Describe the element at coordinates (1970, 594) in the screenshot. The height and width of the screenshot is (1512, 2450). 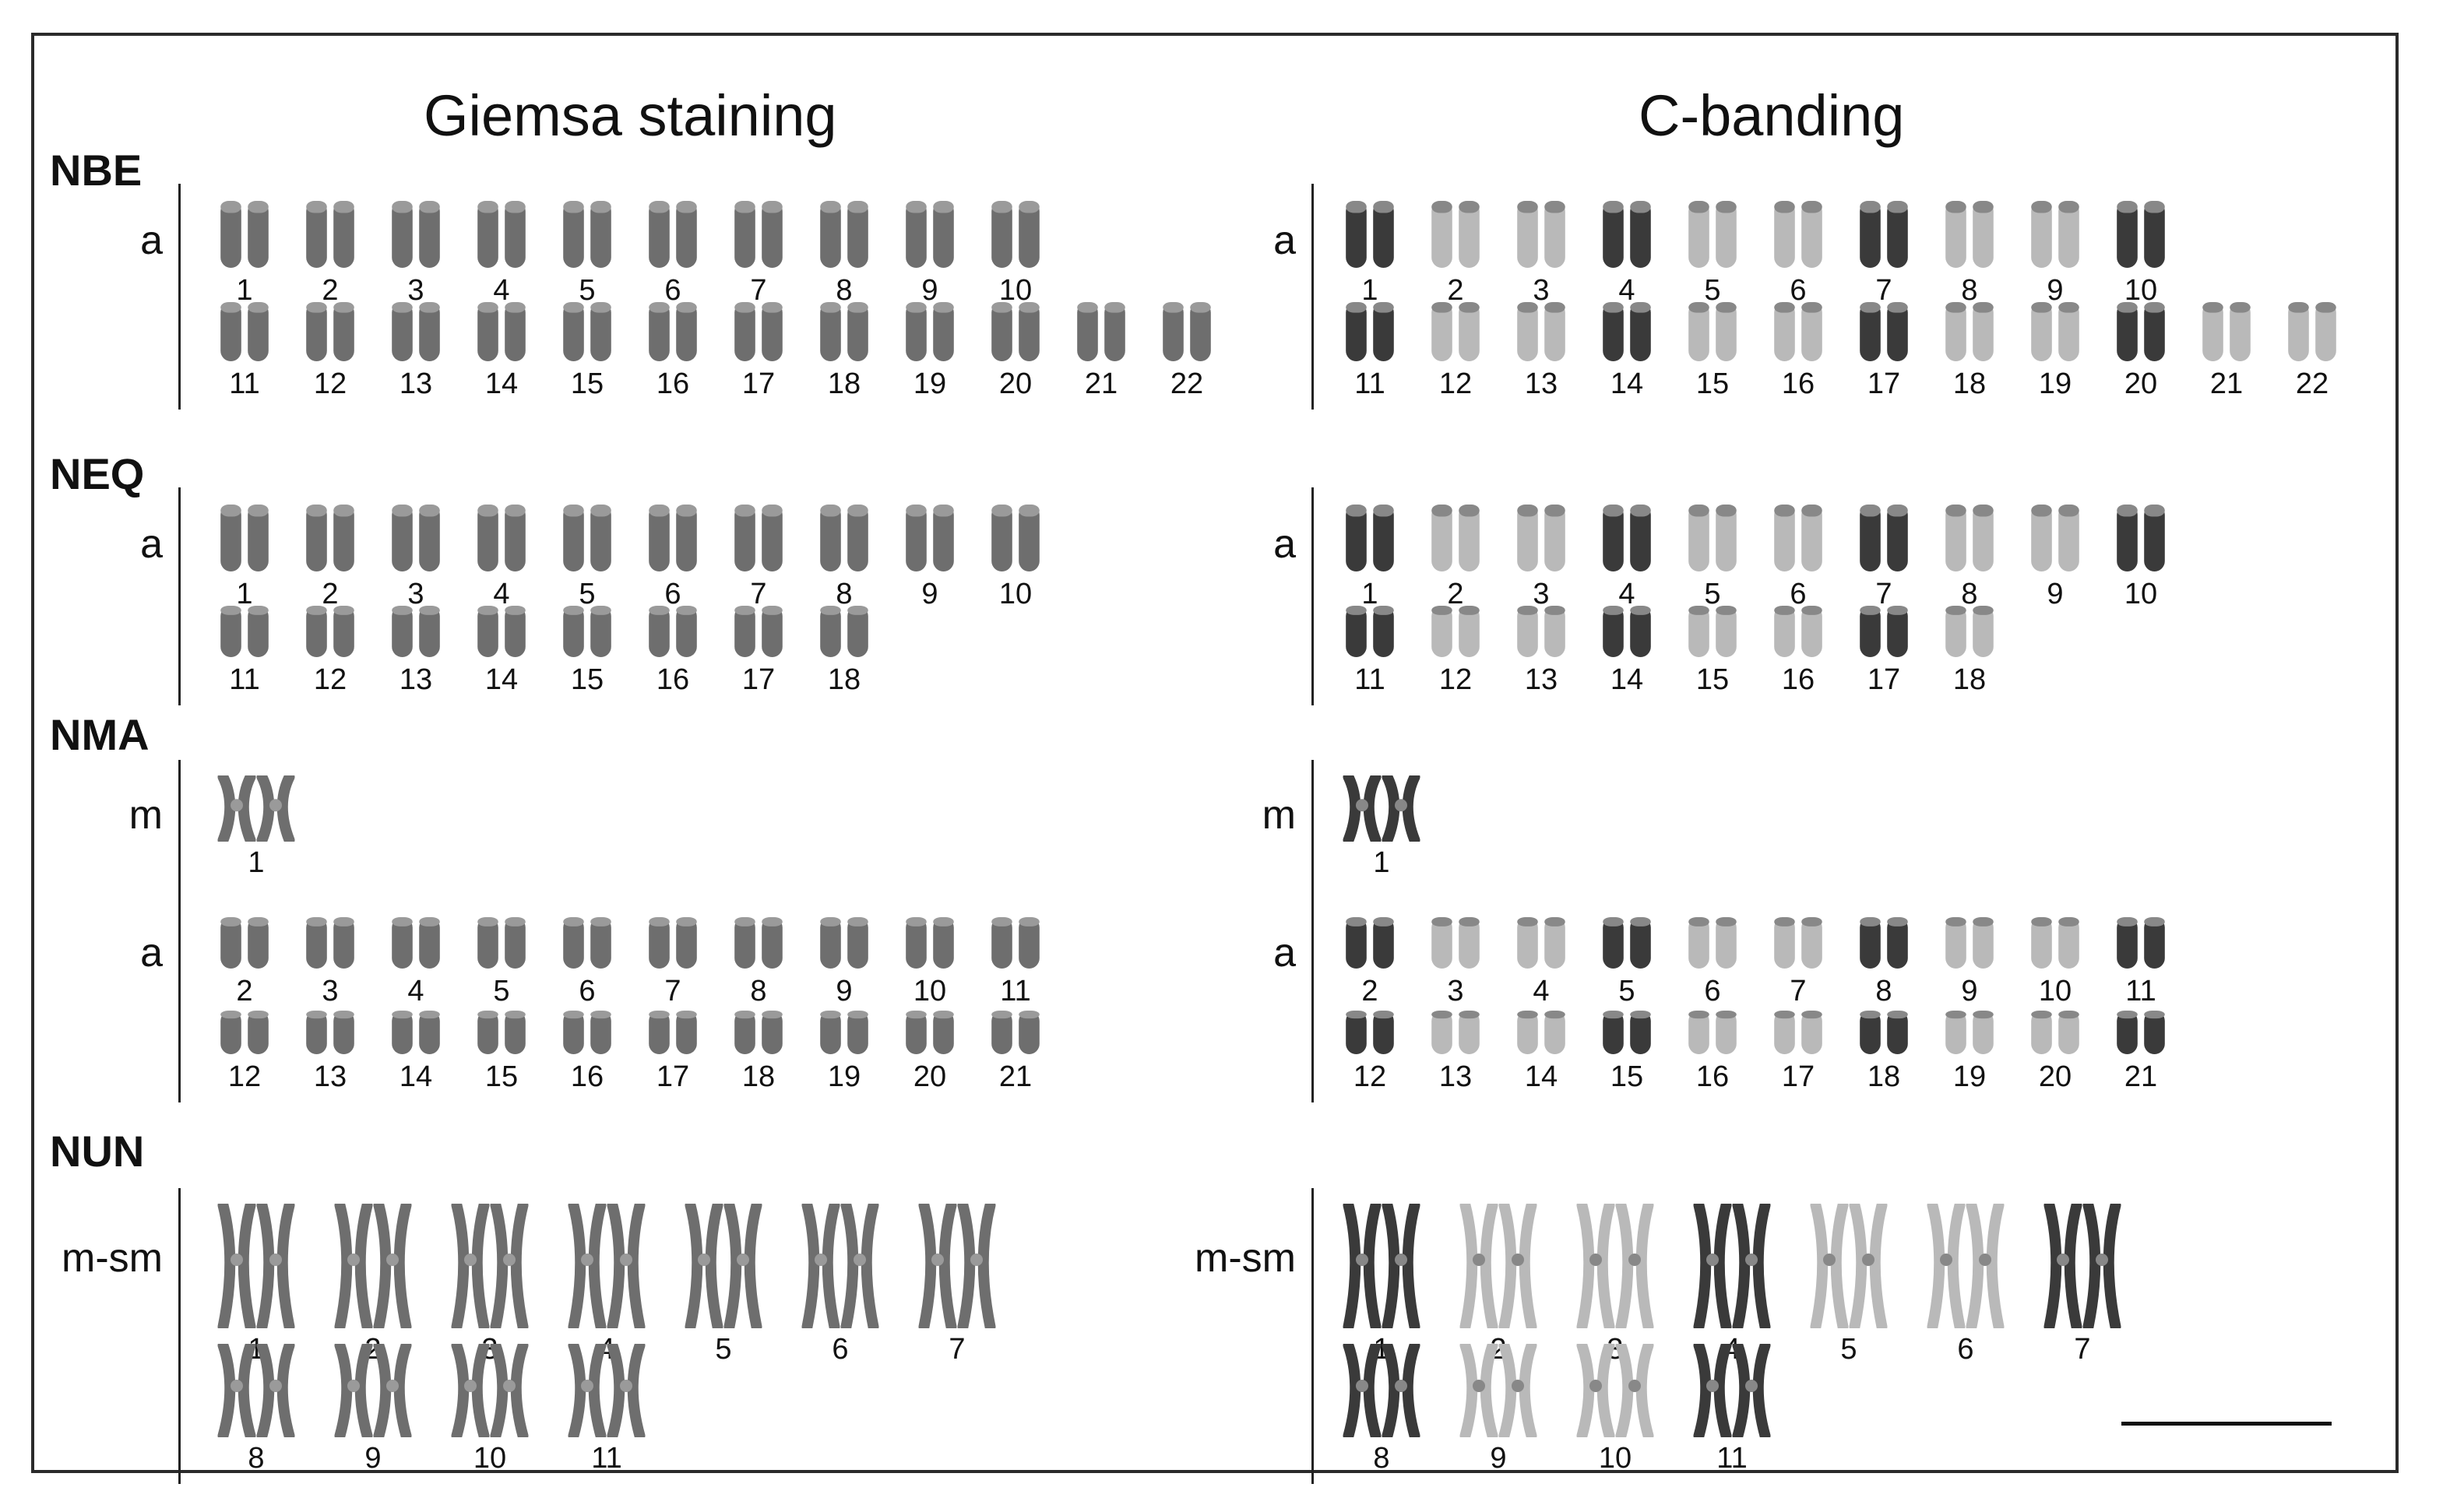
I see `pair-number: 8` at that location.